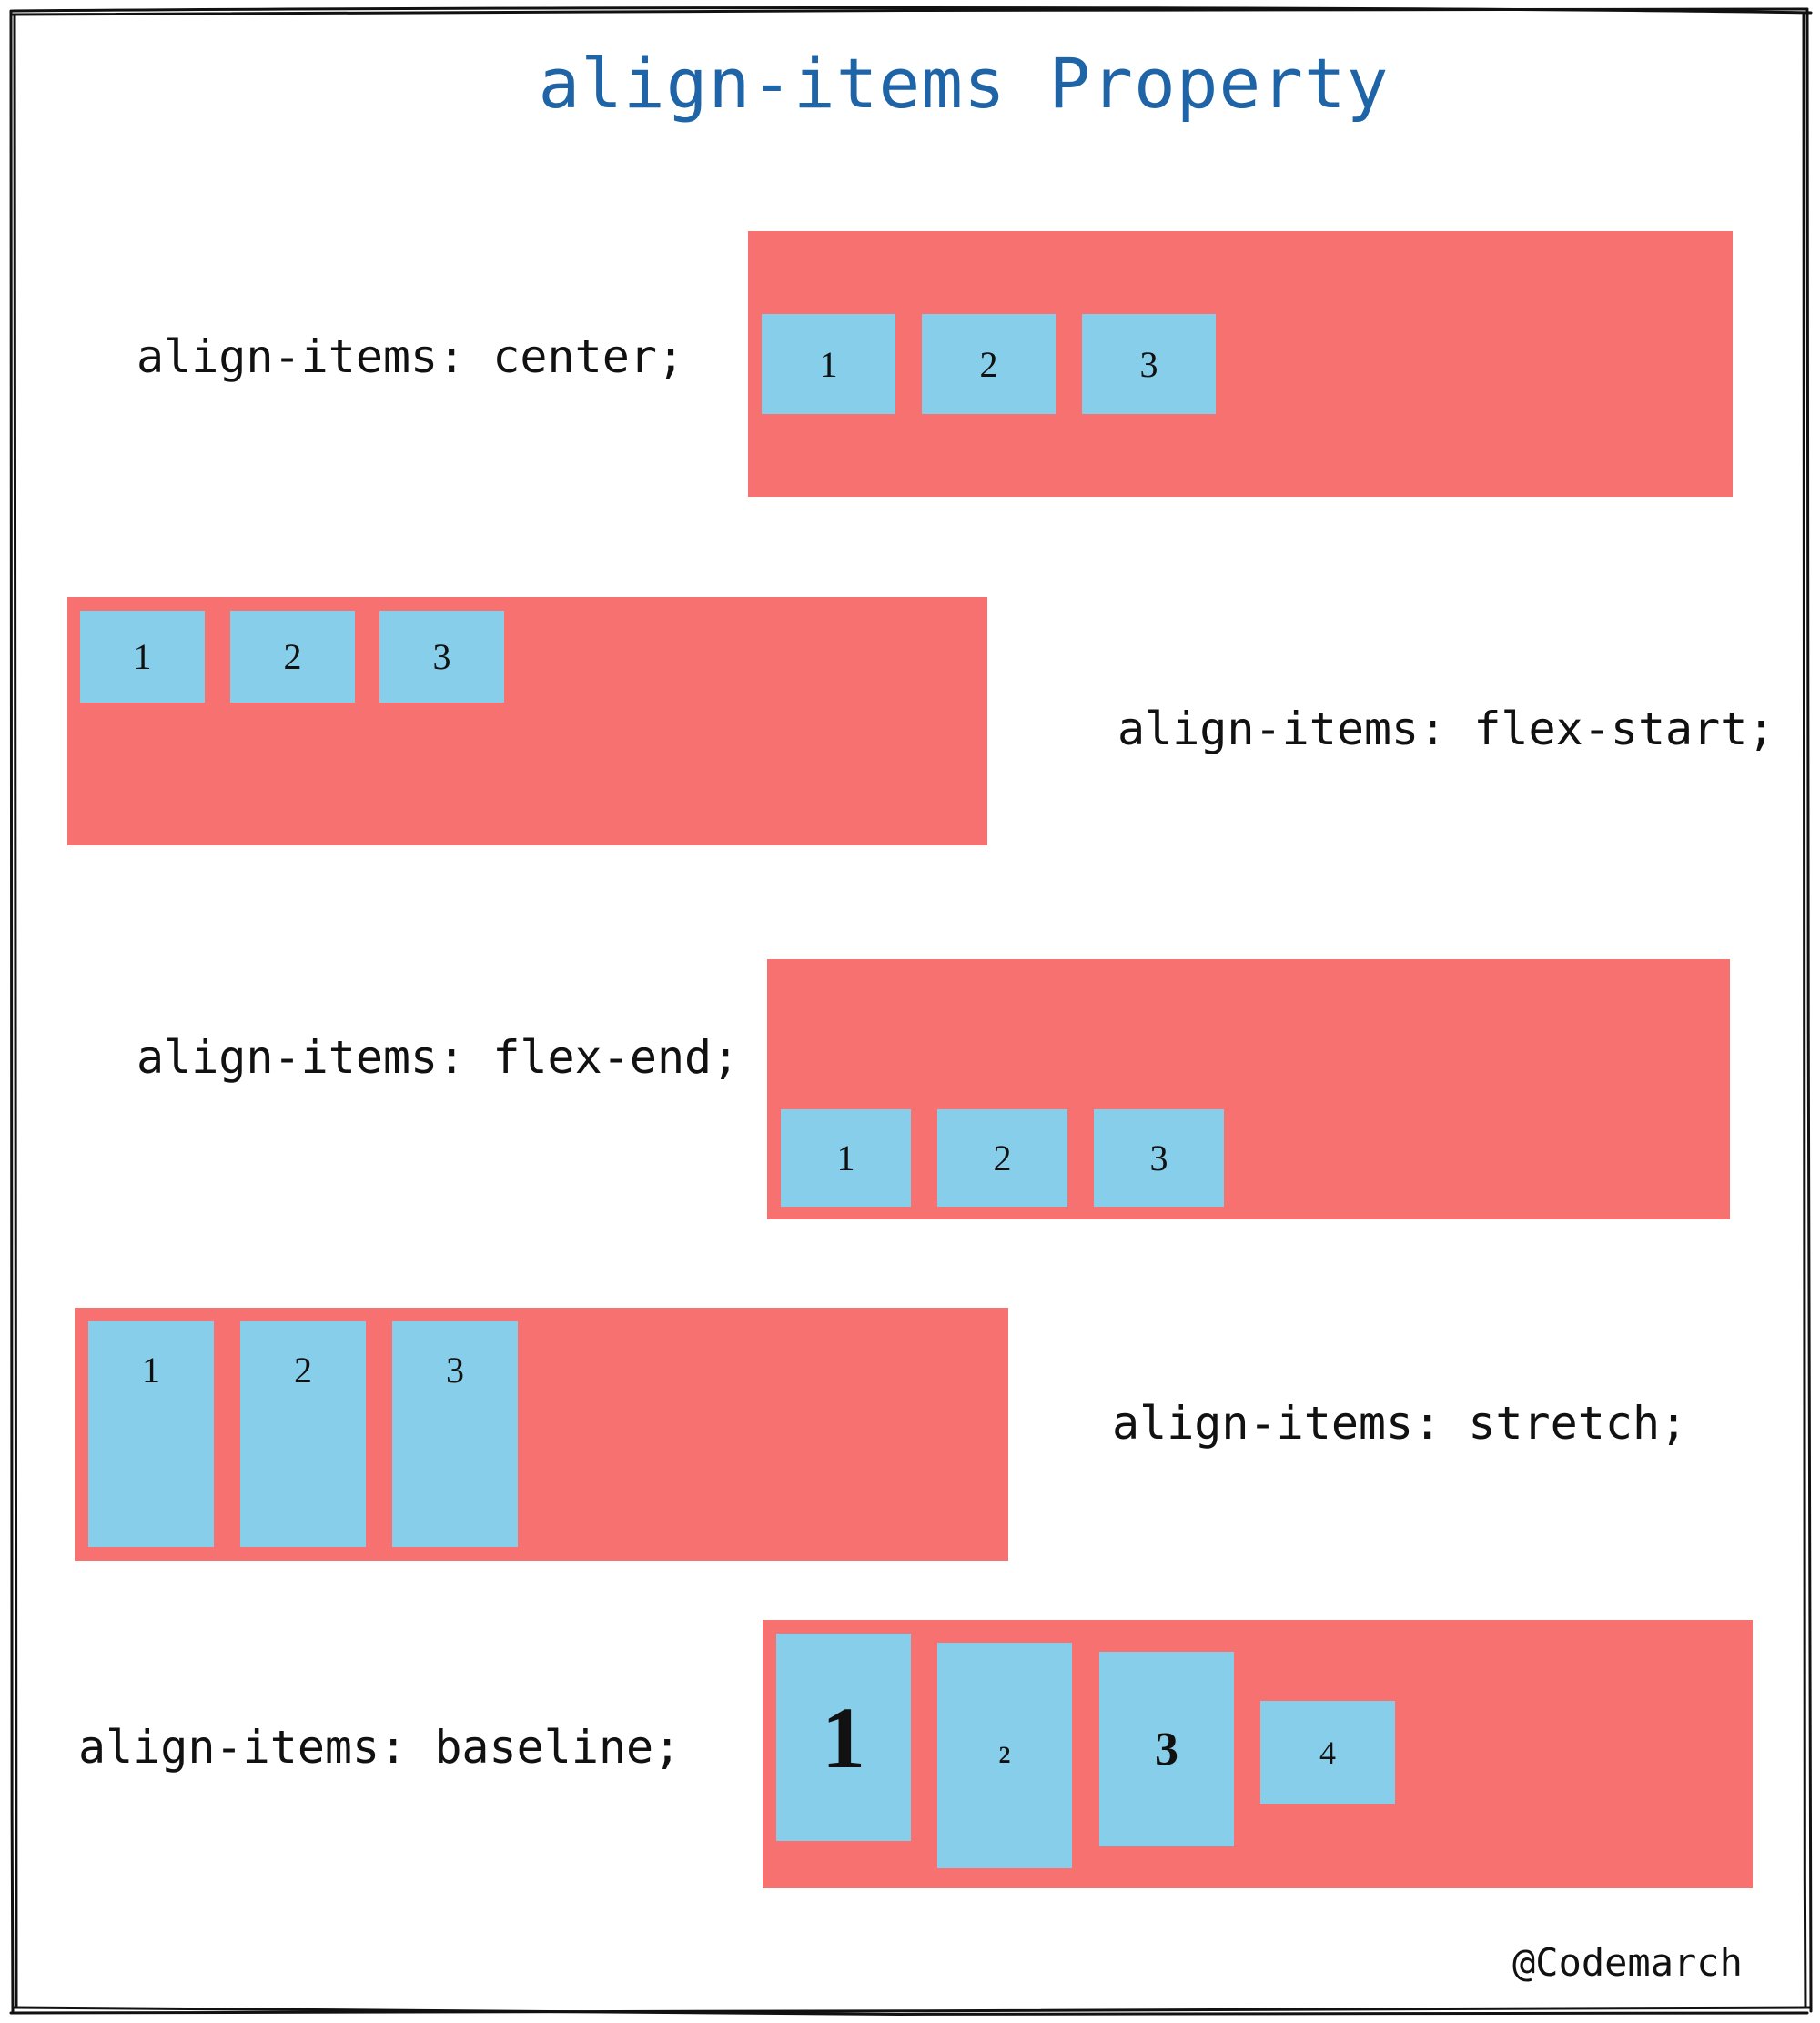  What do you see at coordinates (438, 1057) in the screenshot?
I see `label-align-flex-end: align-items: flex-end;` at bounding box center [438, 1057].